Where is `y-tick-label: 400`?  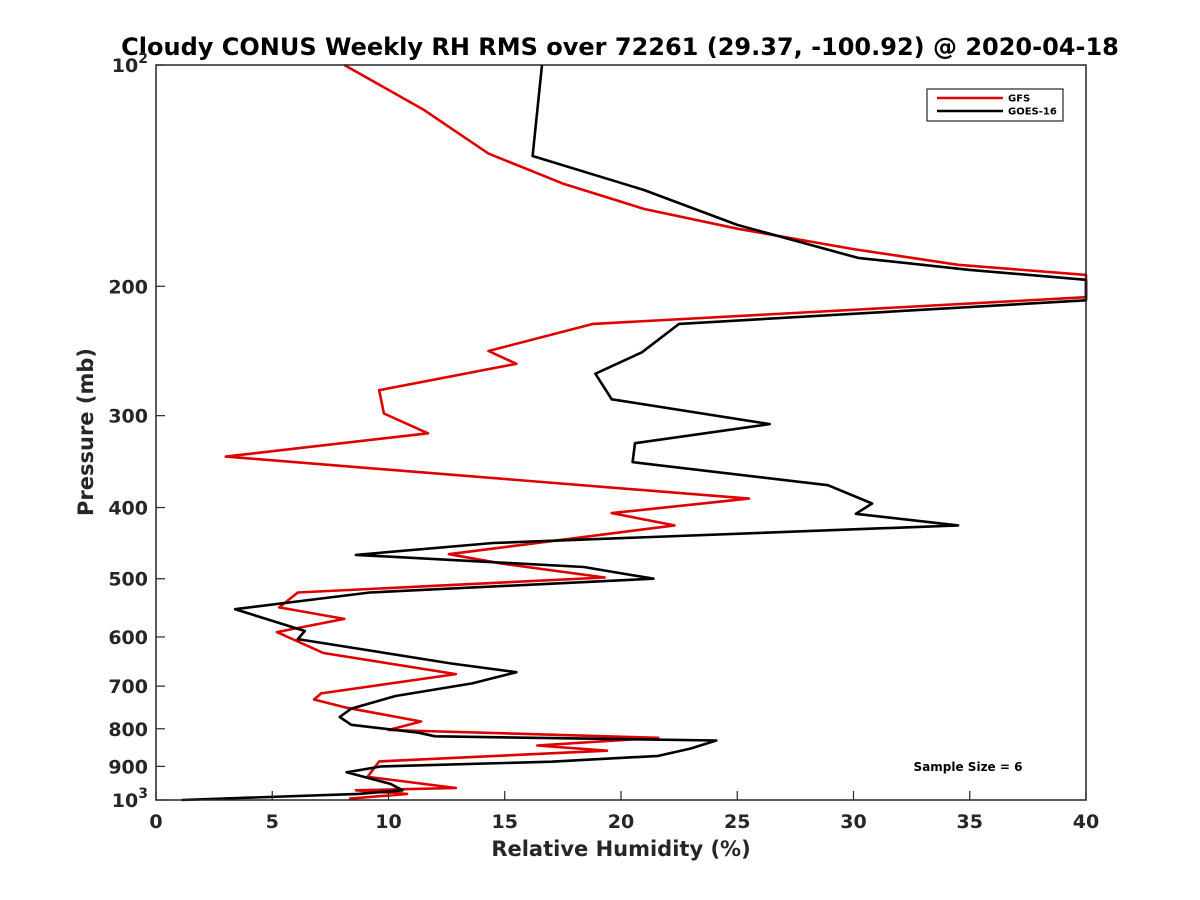
y-tick-label: 400 is located at coordinates (128, 509).